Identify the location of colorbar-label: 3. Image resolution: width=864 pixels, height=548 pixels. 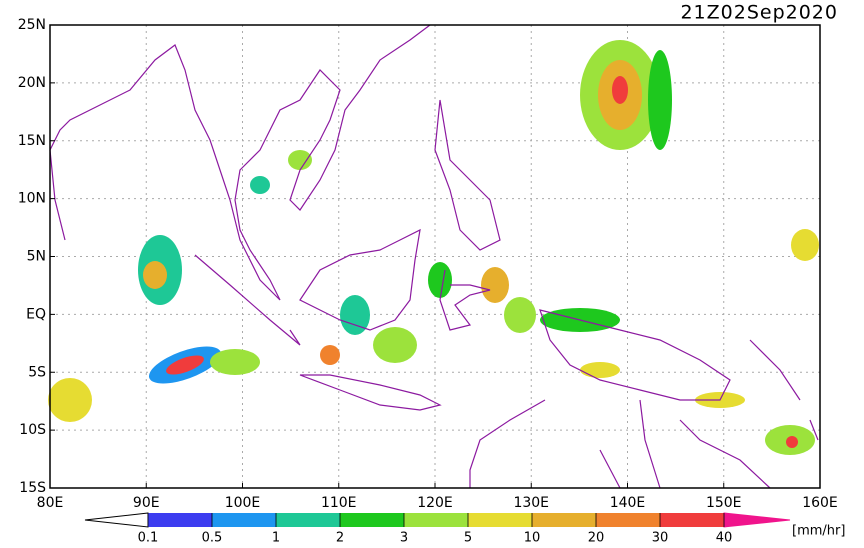
(404, 538).